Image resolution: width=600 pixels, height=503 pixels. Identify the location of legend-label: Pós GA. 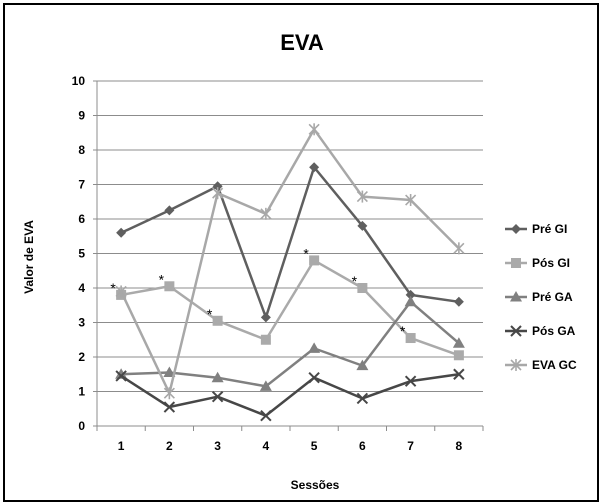
(554, 331).